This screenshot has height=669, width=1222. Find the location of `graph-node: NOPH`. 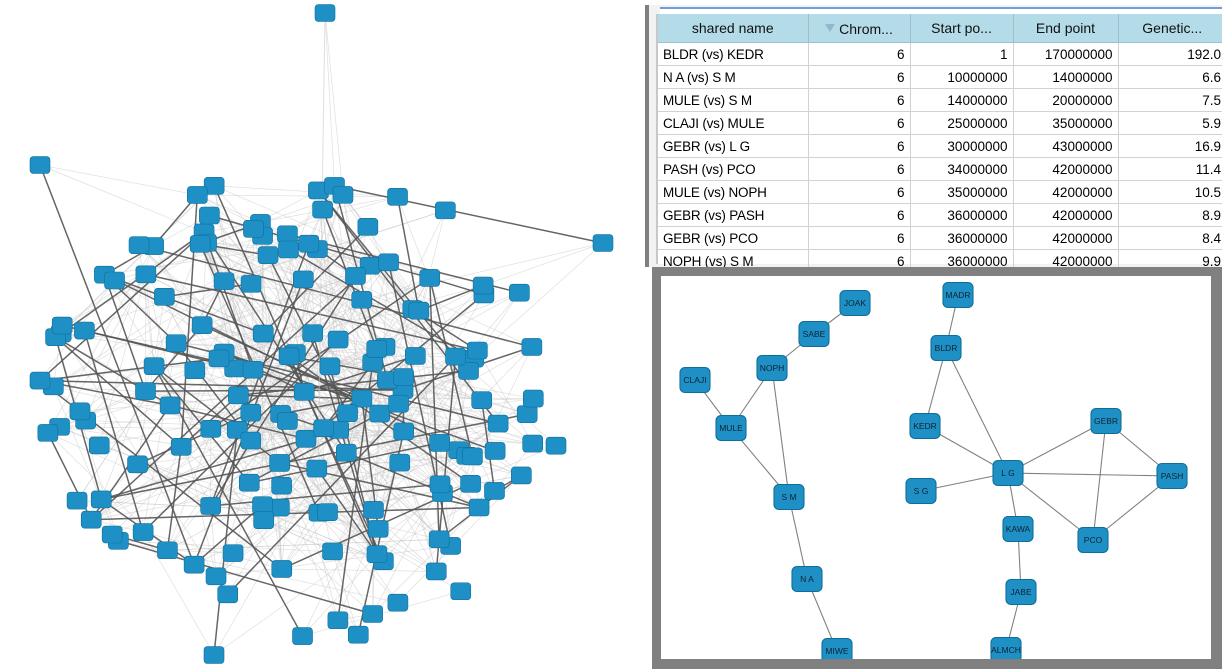

graph-node: NOPH is located at coordinates (772, 368).